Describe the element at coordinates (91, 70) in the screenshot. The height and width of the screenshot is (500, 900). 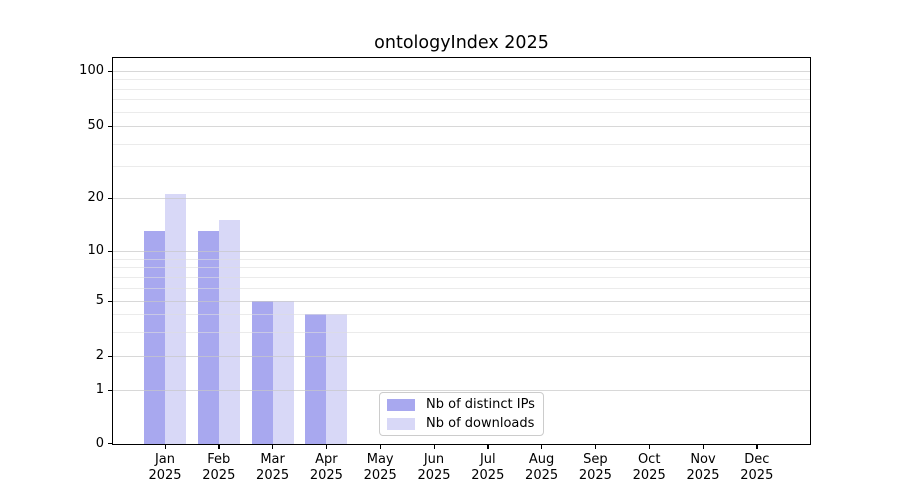
I see `y-tick-label: 100` at that location.